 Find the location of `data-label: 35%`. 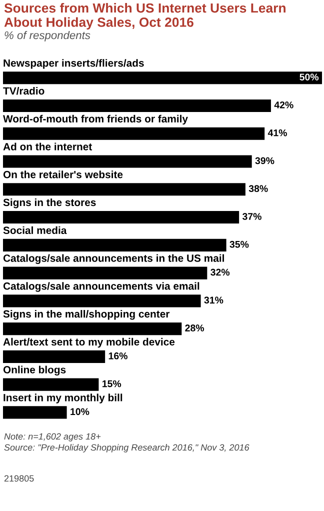

data-label: 35% is located at coordinates (239, 244).